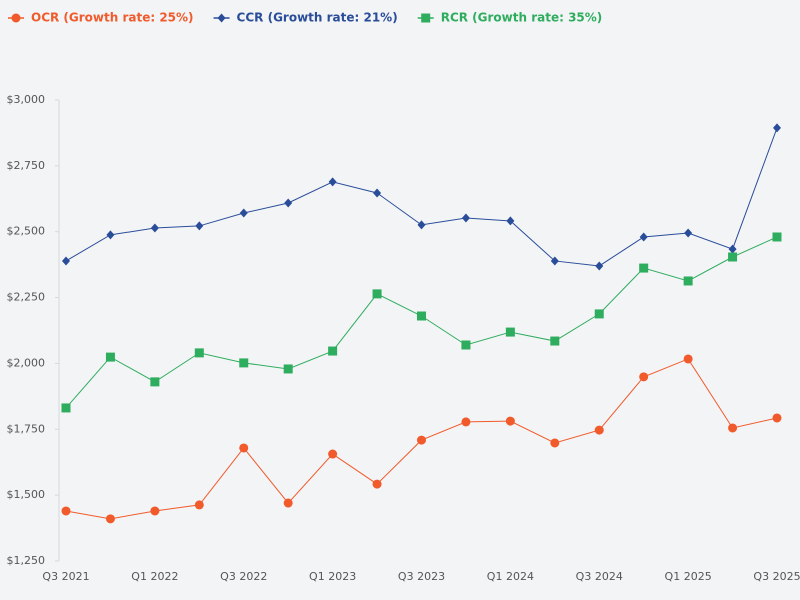  I want to click on x-tick-label: Q1 2025, so click(688, 576).